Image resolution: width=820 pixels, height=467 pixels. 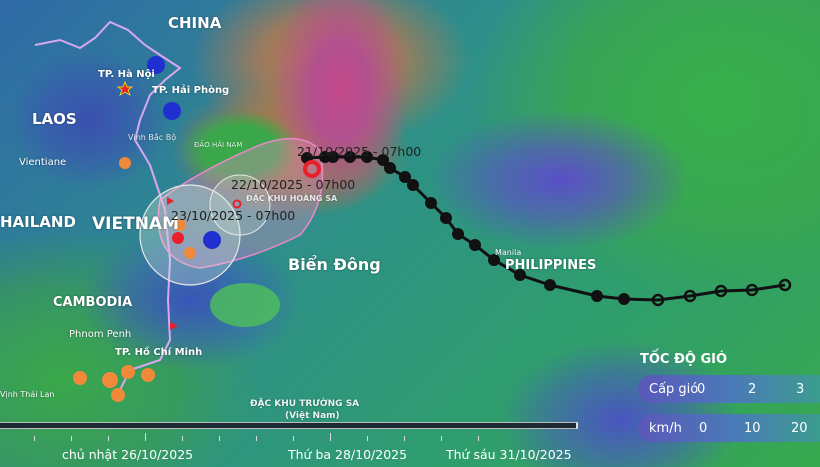 I want to click on label-phnom-penh: Phnom Penh, so click(x=100, y=334).